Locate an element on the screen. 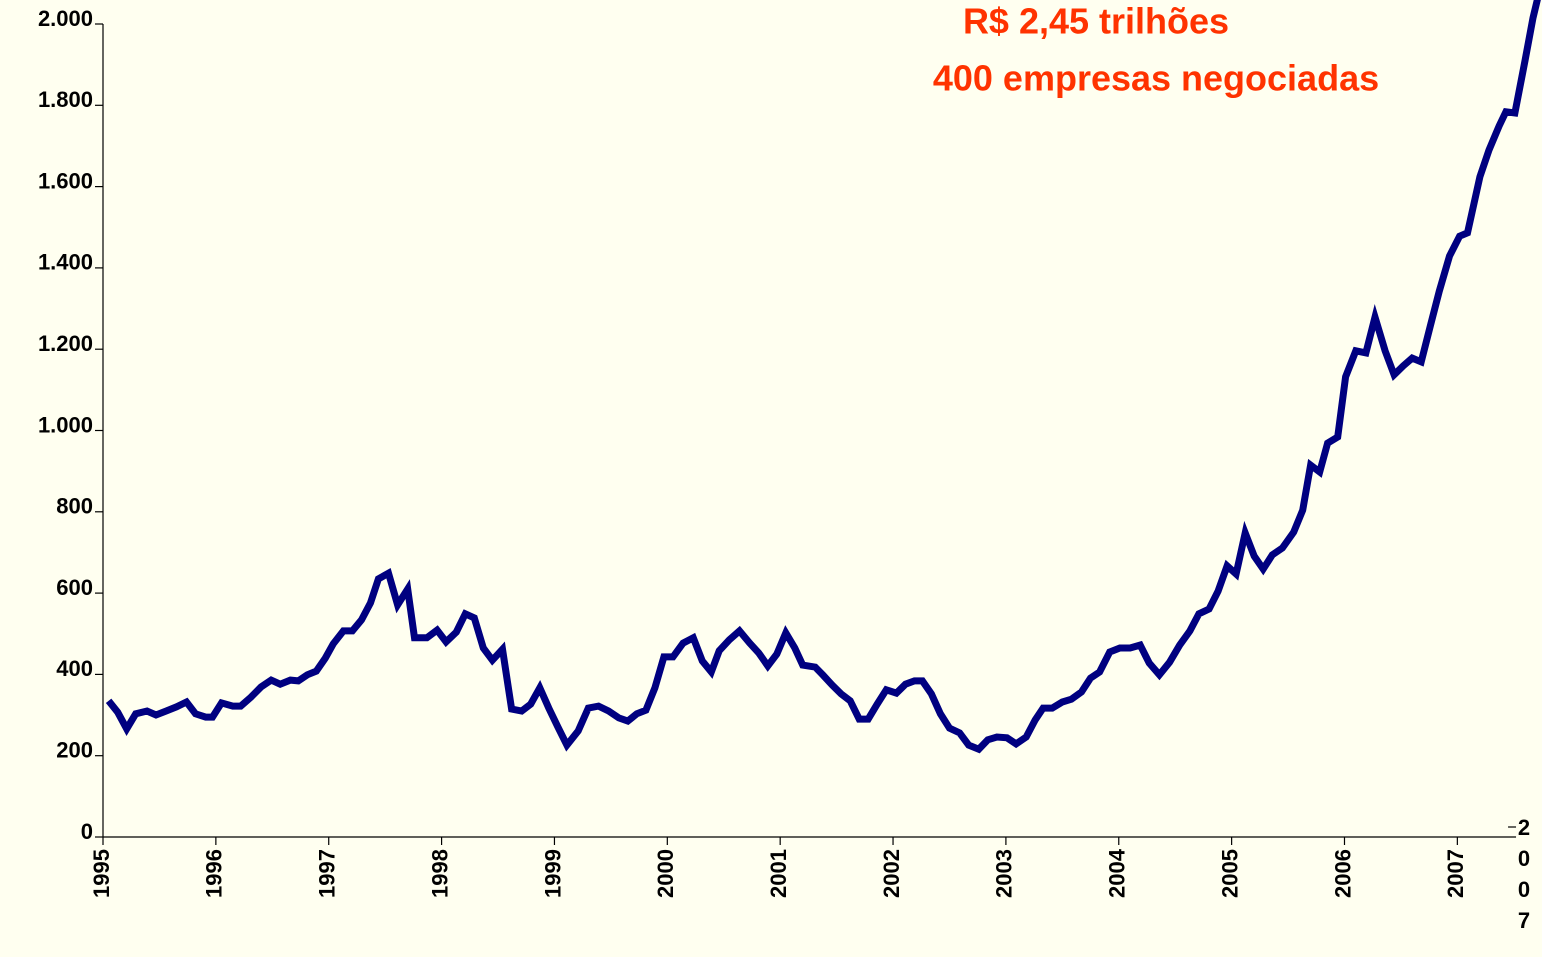 The height and width of the screenshot is (957, 1542). x-tick-label: 2004 is located at coordinates (1117, 873).